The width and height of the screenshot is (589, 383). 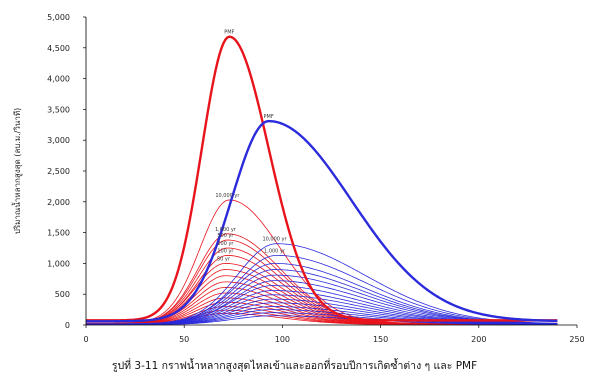 I want to click on y-tick-label: 3,500, so click(x=58, y=109).